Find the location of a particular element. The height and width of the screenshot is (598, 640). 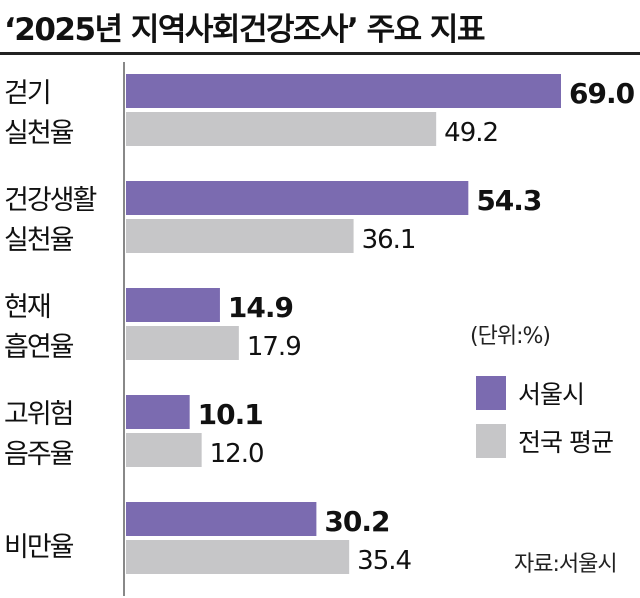

value-label-seoul: 69.0 is located at coordinates (602, 93).